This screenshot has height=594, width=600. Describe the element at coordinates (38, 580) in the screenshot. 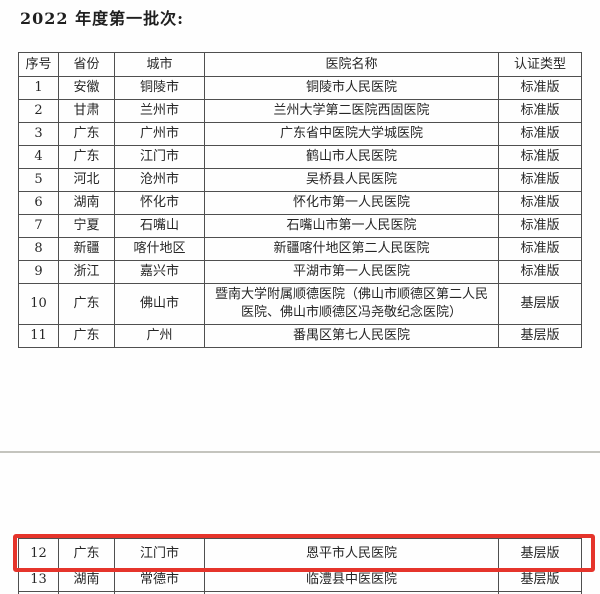

I see `table-cell-no: 13` at that location.